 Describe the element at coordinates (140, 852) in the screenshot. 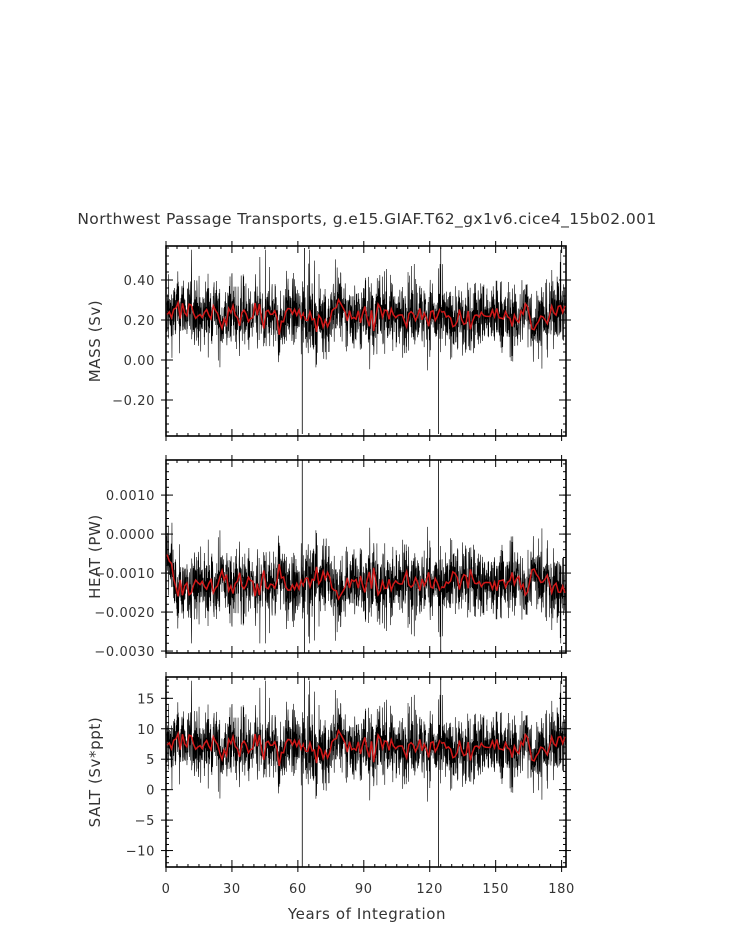

I see `y-tick-label: −10` at that location.